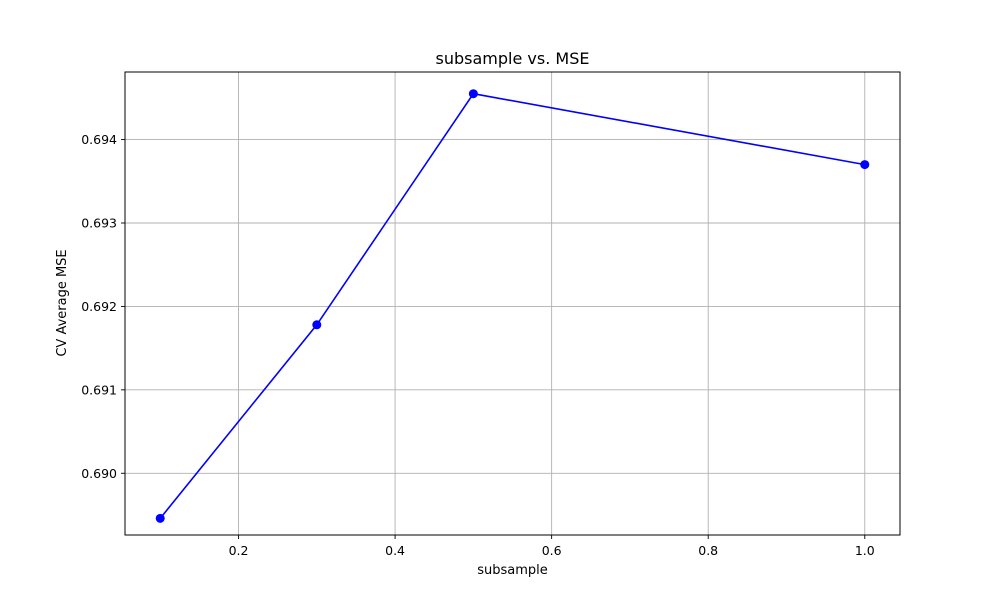 This screenshot has width=1000, height=600. I want to click on y-axis-label: CV Average MSE, so click(62, 302).